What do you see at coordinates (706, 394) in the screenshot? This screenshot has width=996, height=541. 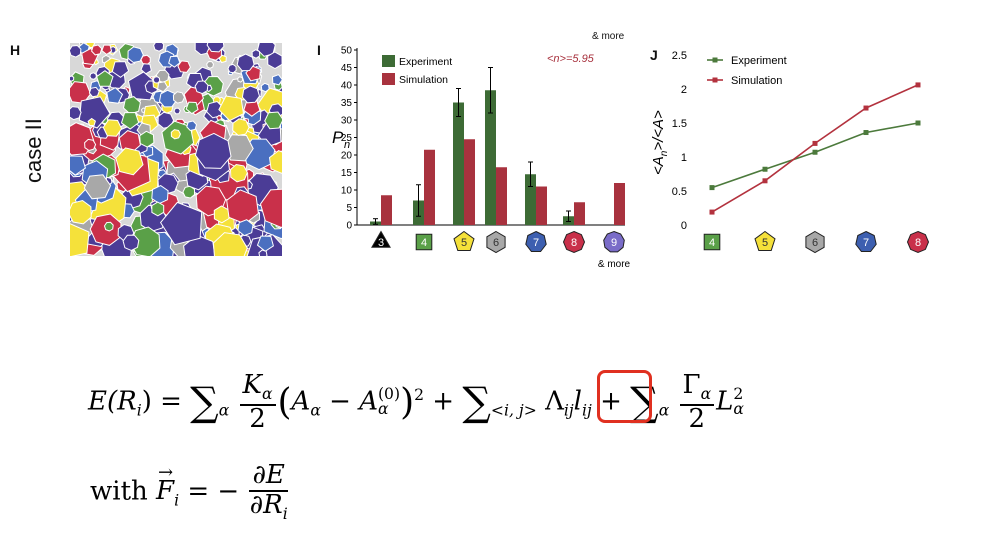 I see `eq-gamma-sub: α` at bounding box center [706, 394].